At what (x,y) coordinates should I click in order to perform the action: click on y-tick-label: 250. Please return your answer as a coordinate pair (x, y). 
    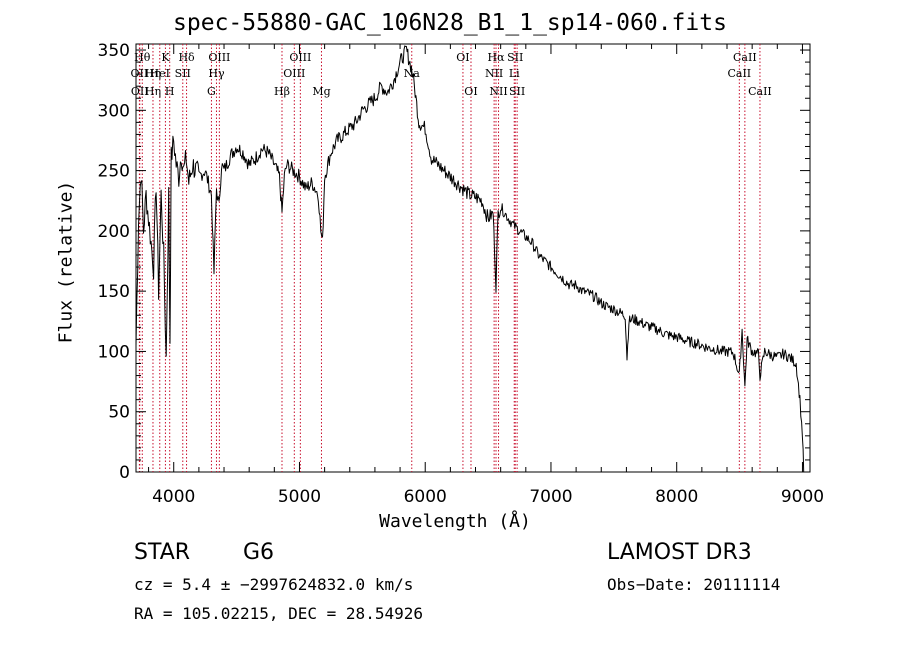
    Looking at the image, I should click on (114, 172).